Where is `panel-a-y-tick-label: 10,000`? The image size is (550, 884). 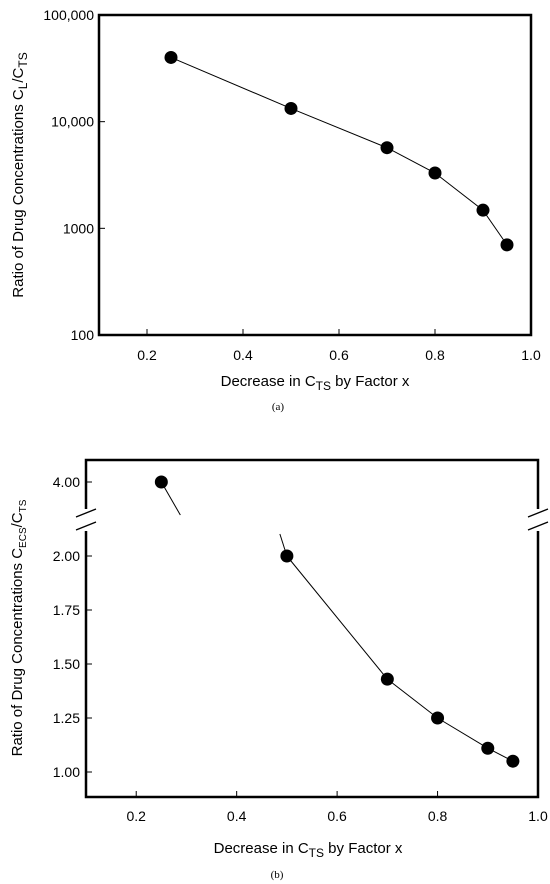 panel-a-y-tick-label: 10,000 is located at coordinates (72, 122).